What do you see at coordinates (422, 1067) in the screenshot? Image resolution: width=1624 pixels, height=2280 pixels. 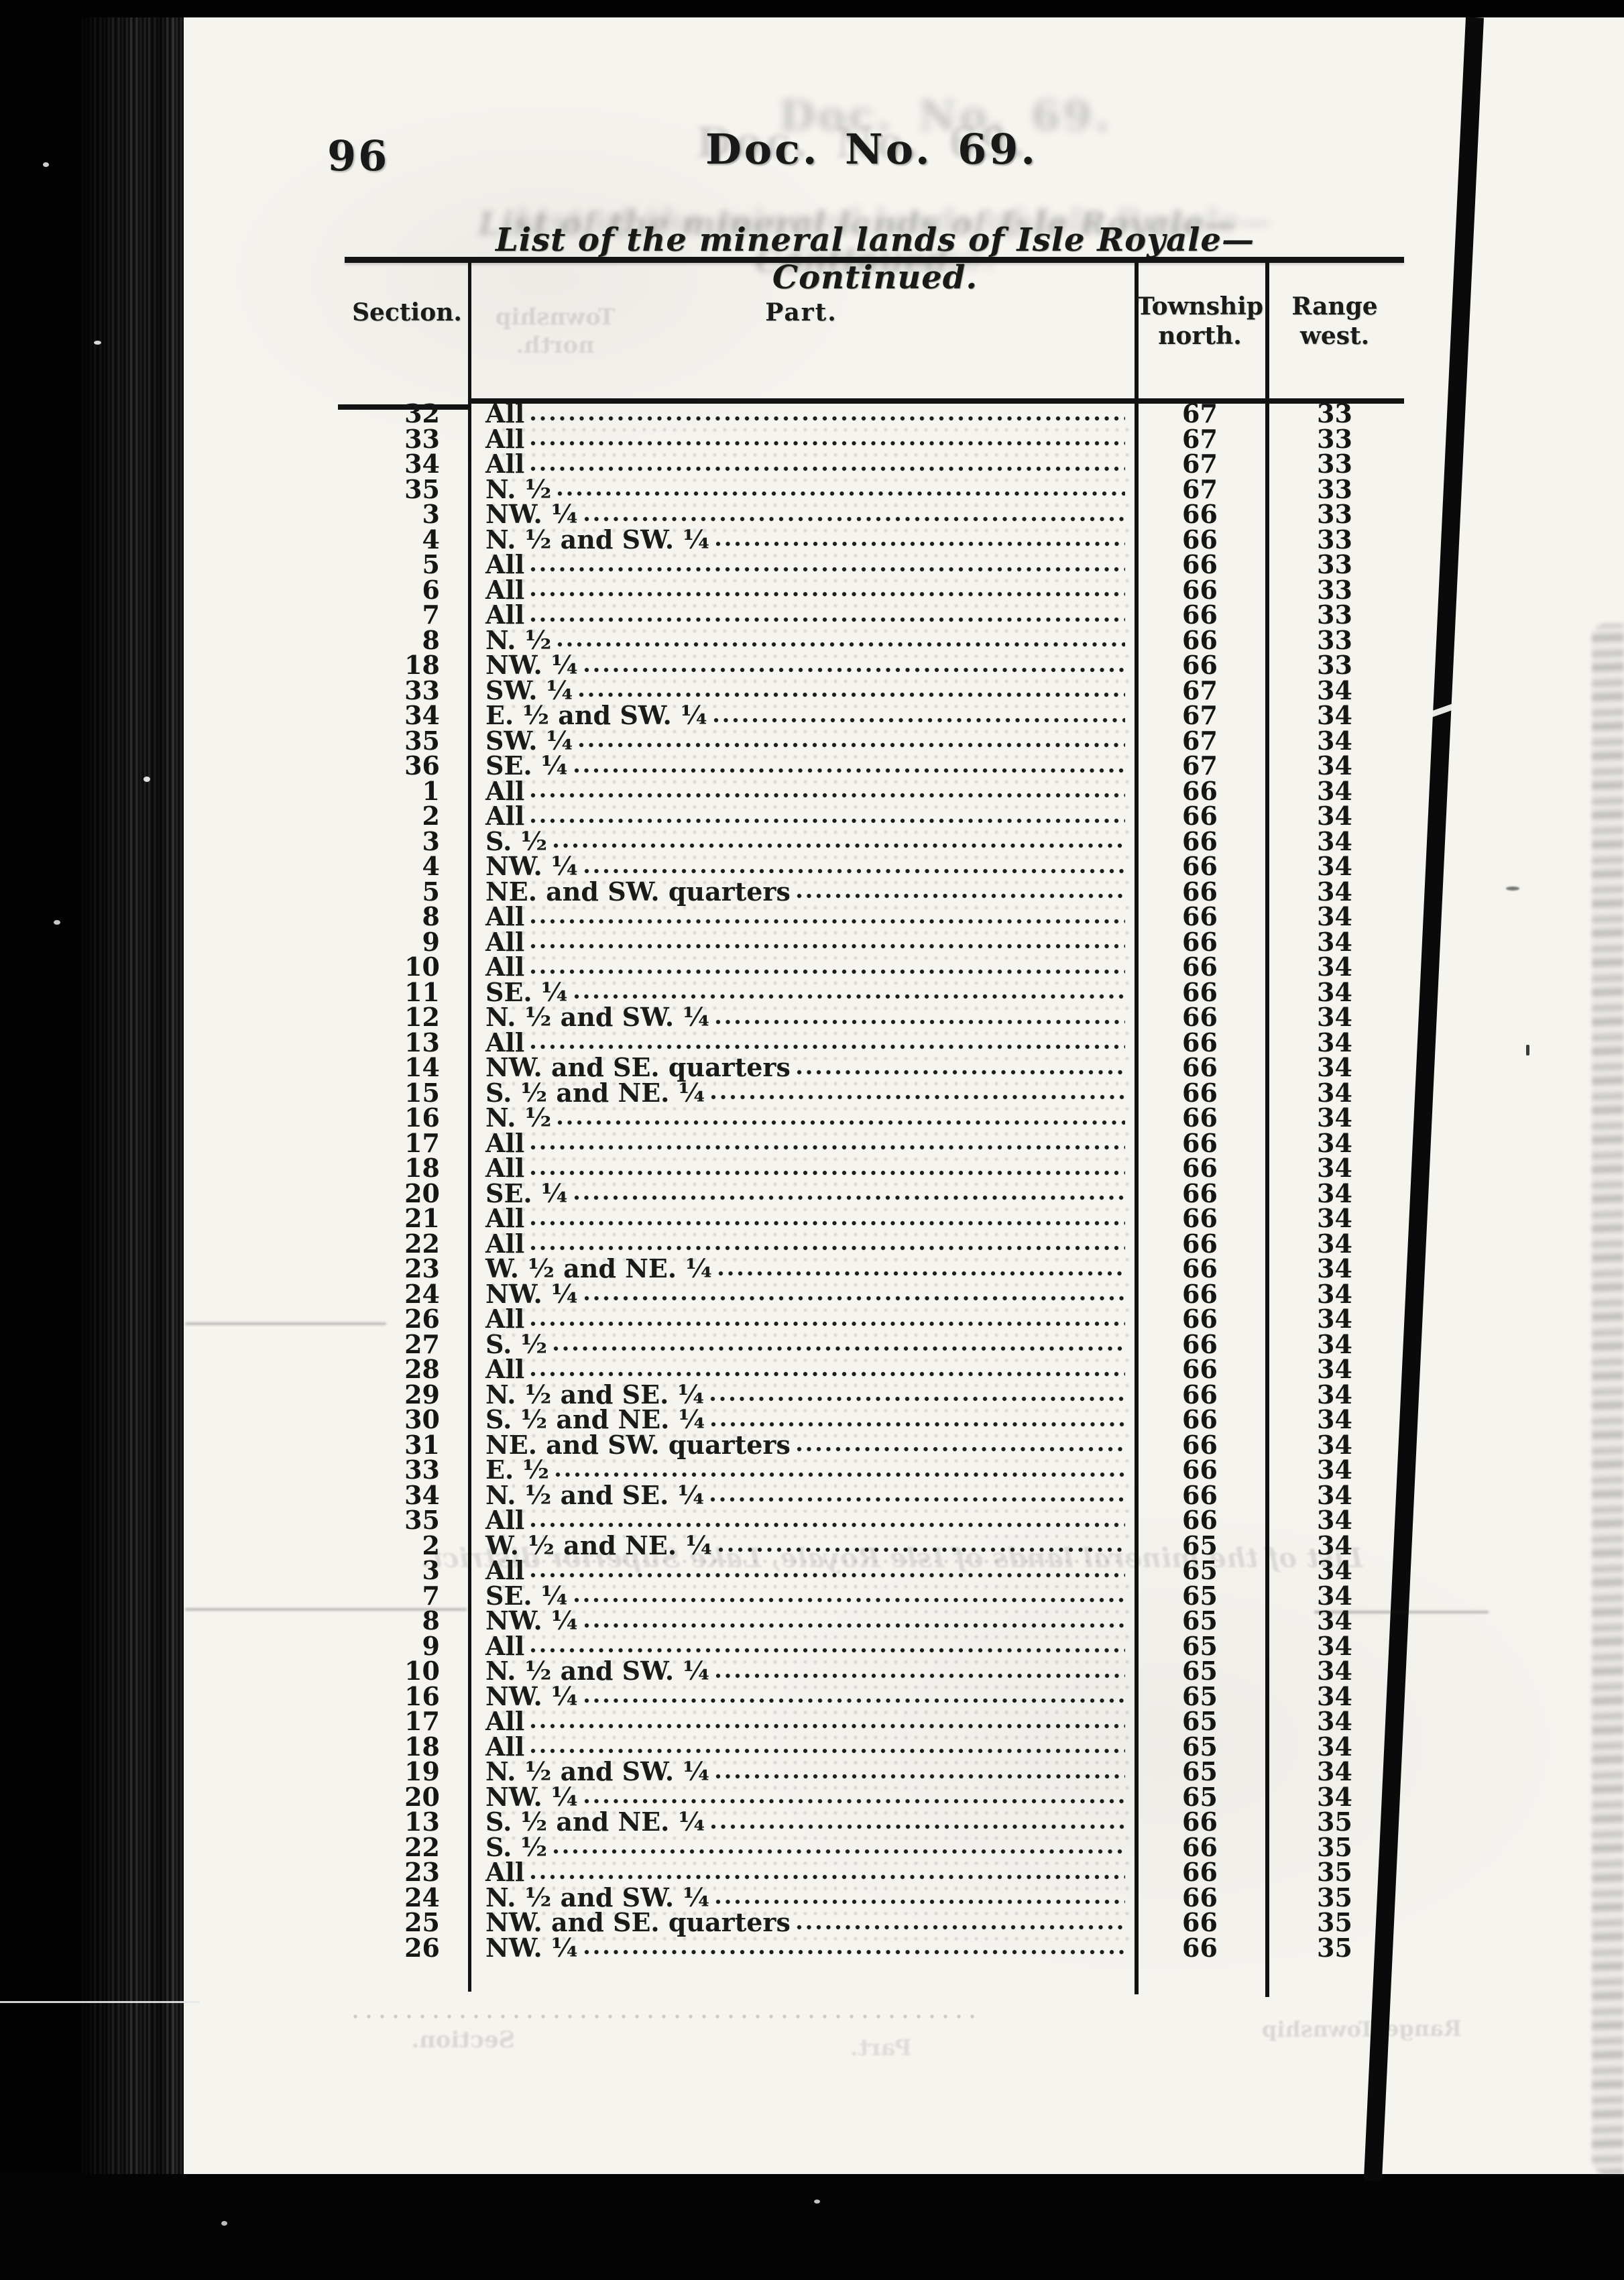 I see `cell-section: 14` at bounding box center [422, 1067].